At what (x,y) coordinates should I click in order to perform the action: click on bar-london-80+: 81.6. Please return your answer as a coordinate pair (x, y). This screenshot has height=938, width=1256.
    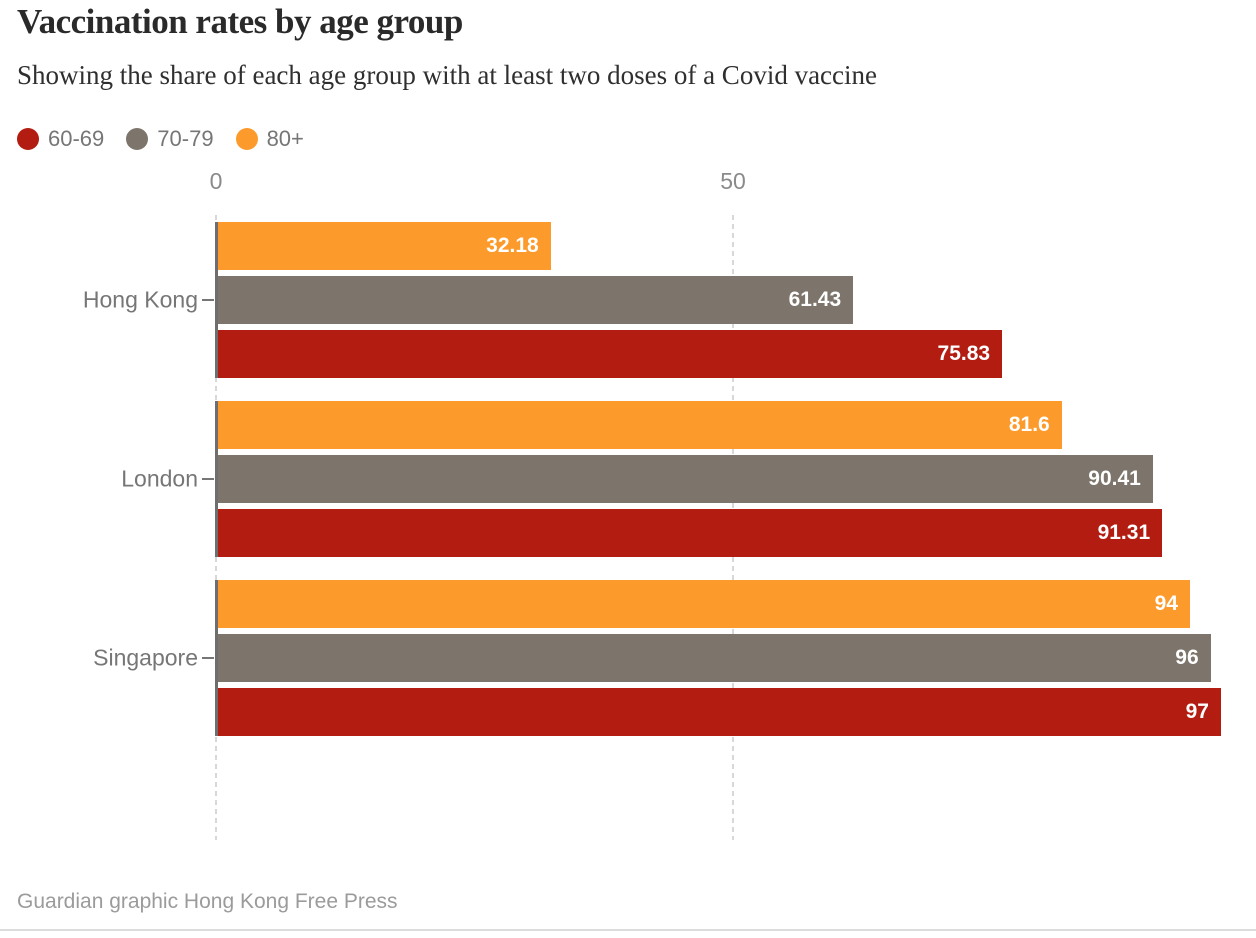
    Looking at the image, I should click on (640, 425).